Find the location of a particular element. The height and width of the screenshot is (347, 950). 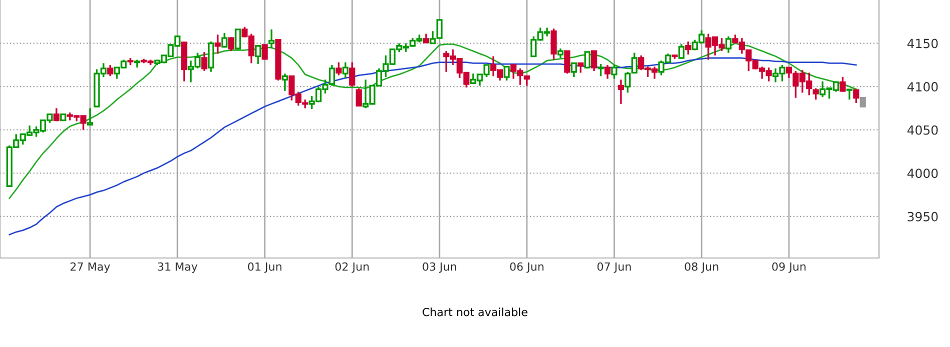

x-tick-label: 08 Jun is located at coordinates (701, 267).